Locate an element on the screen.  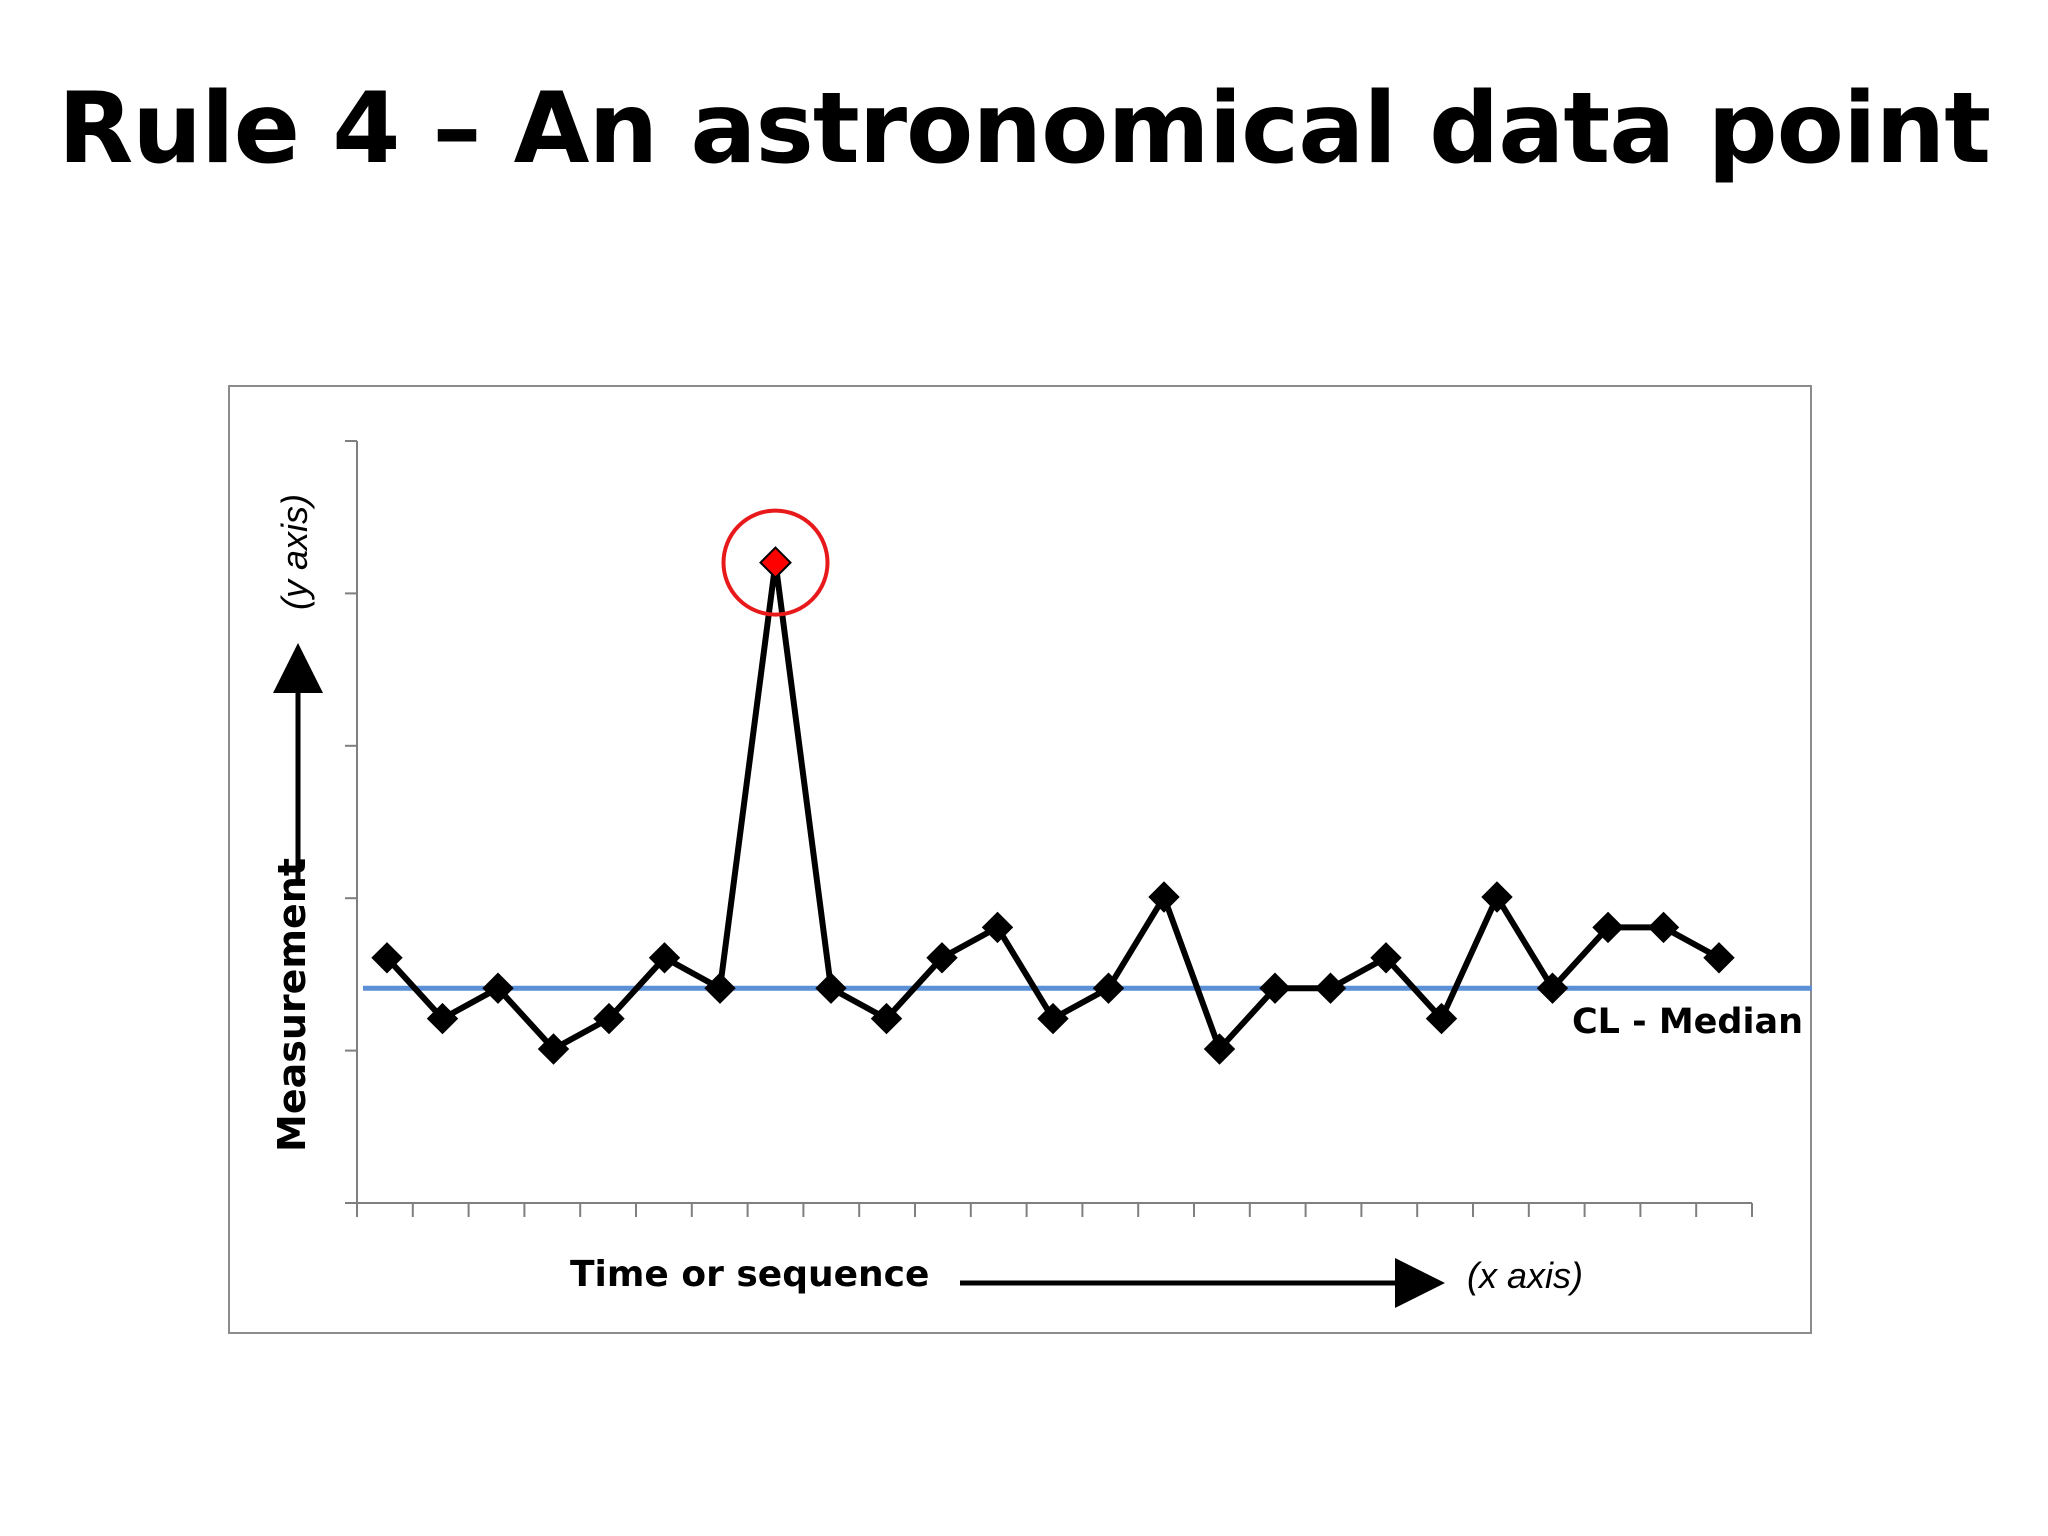
y-axis-note: (y axis) is located at coordinates (294, 552).